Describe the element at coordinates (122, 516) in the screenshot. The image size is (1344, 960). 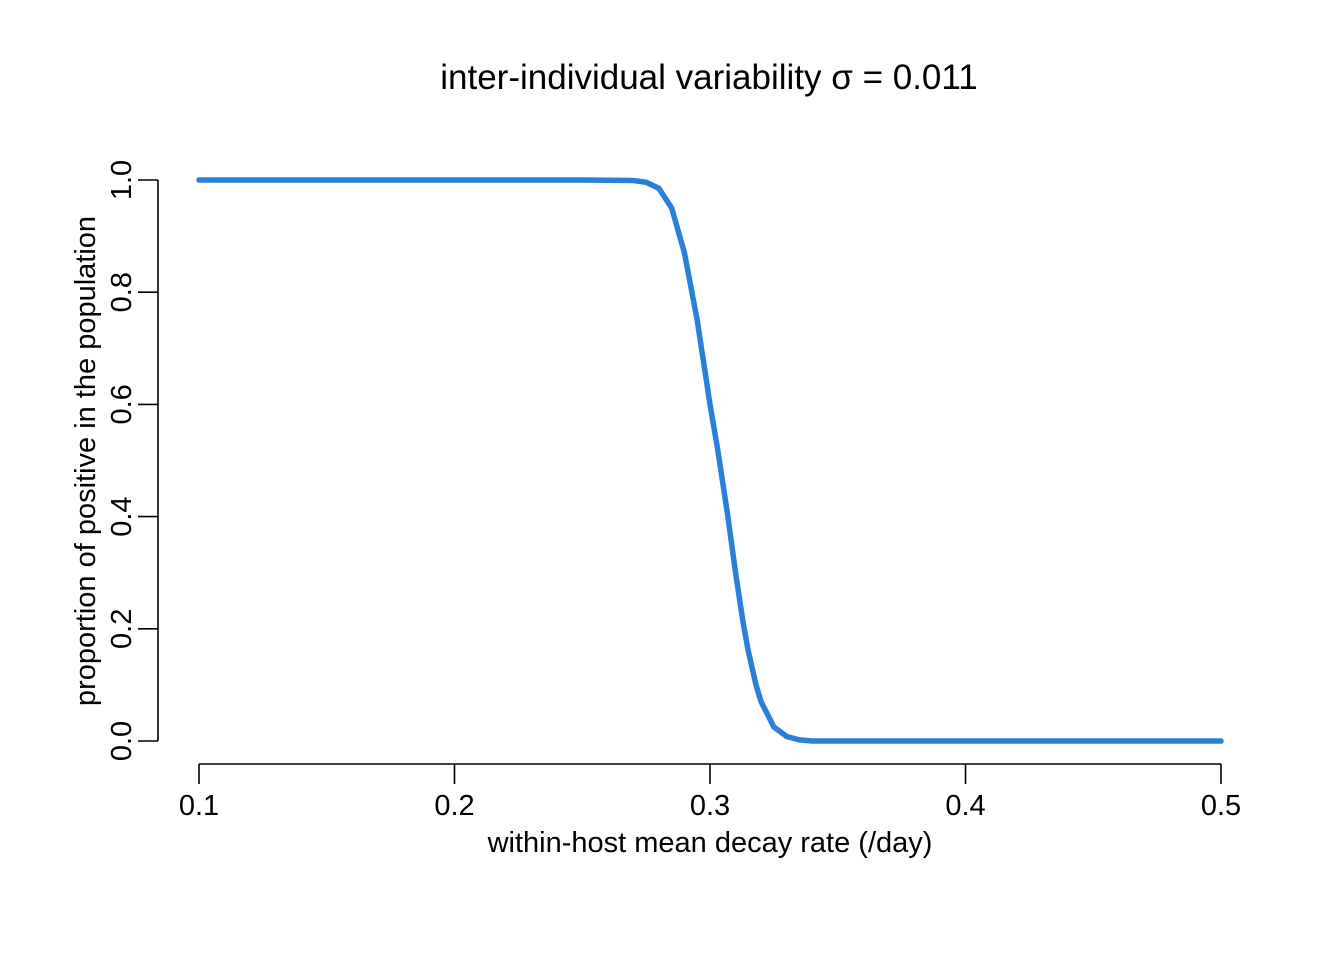
I see `y-tick-label-2: 0.4` at that location.